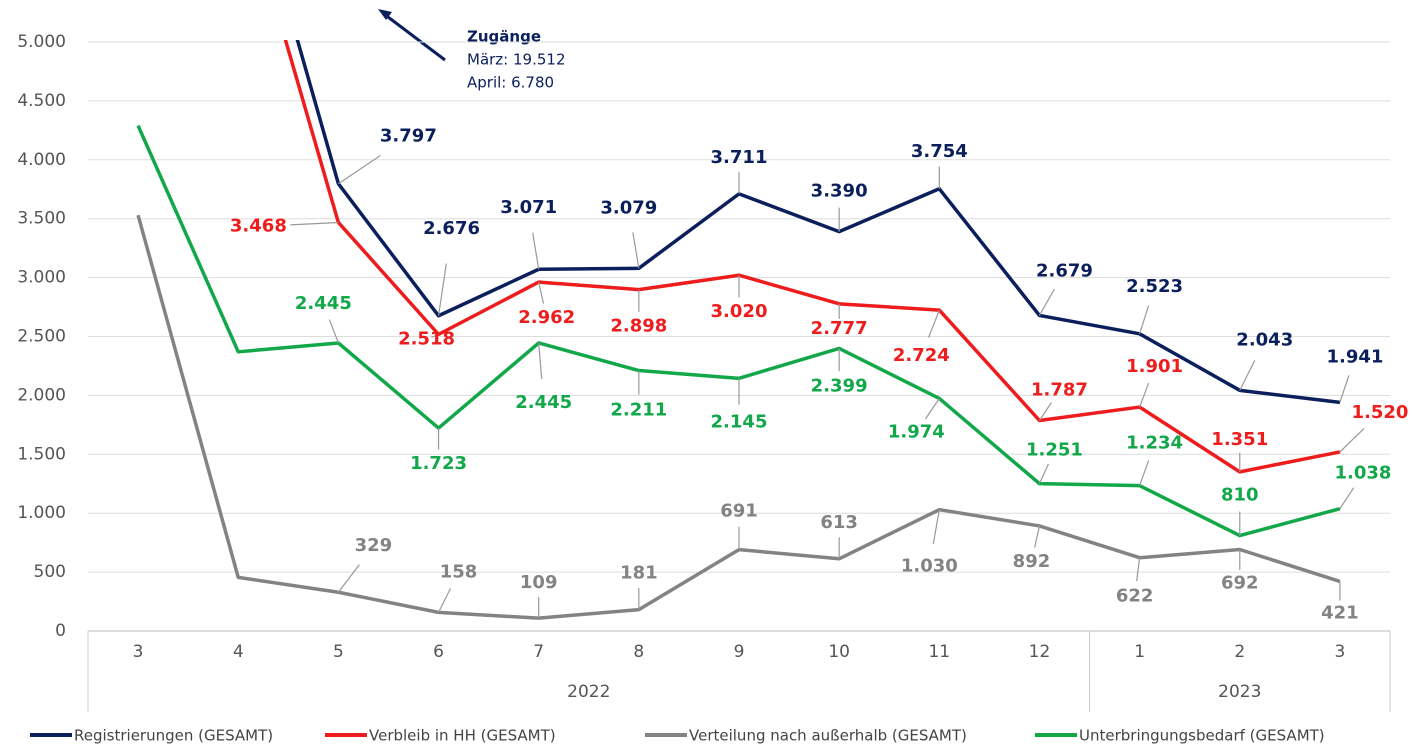 The image size is (1412, 751). I want to click on data-label: 3.797, so click(408, 136).